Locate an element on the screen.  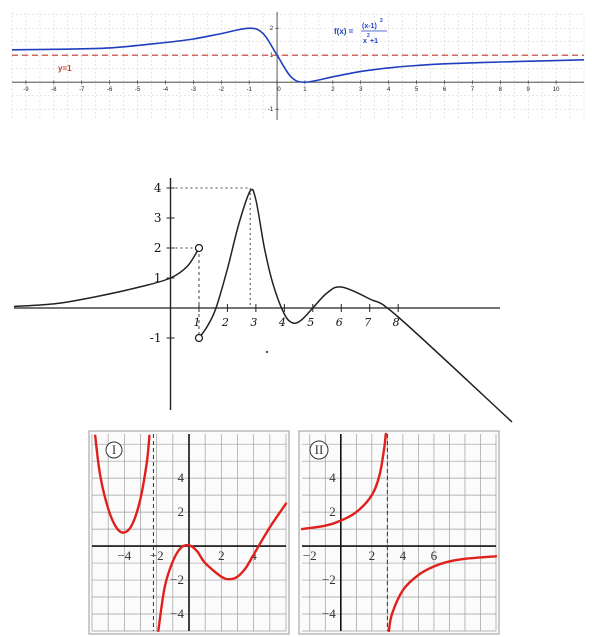
y-tick-labels: -1 1 2 is located at coordinates (271, 69).